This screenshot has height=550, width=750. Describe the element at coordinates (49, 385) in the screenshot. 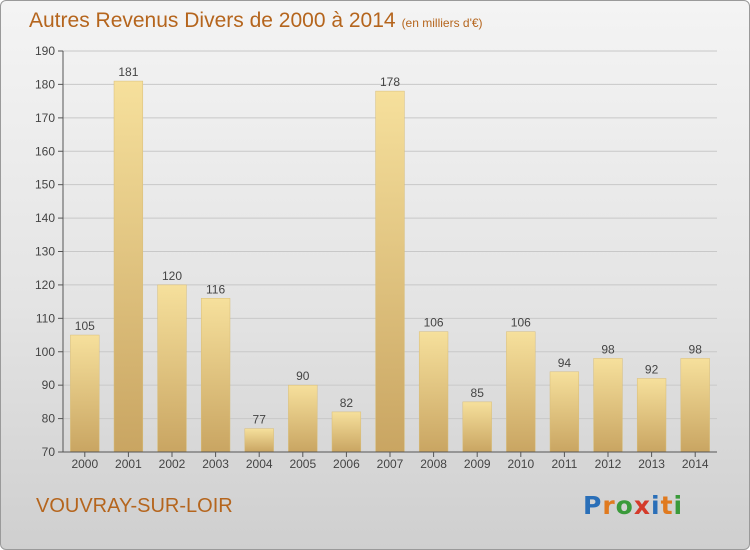

I see `y-tick-label: 90` at that location.